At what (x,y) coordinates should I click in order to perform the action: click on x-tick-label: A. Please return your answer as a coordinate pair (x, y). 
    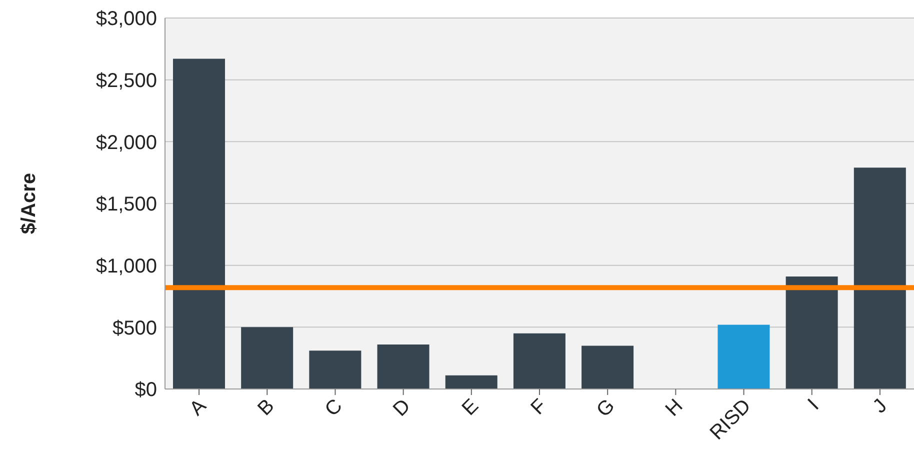
    Looking at the image, I should click on (199, 407).